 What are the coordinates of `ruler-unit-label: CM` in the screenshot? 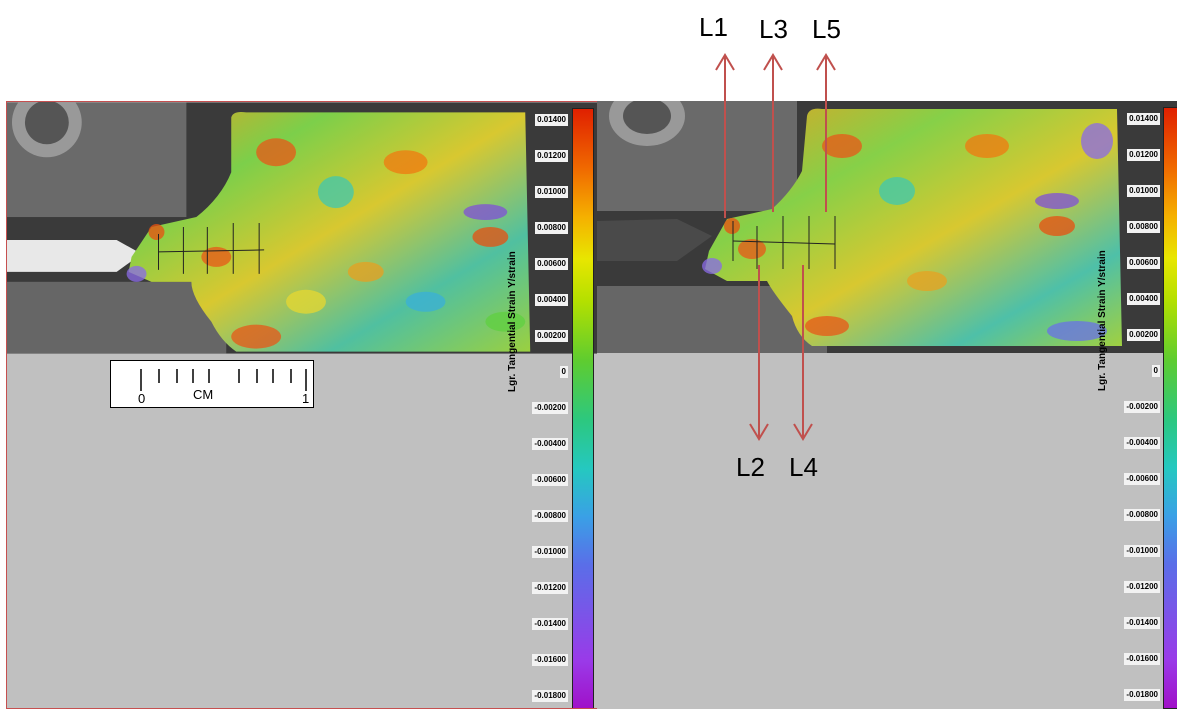 It's located at (203, 394).